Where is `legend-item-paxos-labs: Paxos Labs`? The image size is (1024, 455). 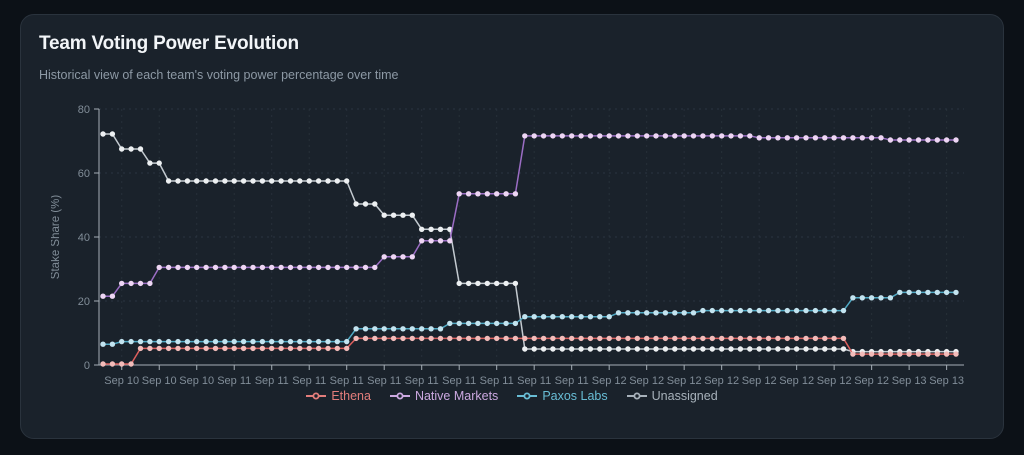
legend-item-paxos-labs: Paxos Labs is located at coordinates (562, 396).